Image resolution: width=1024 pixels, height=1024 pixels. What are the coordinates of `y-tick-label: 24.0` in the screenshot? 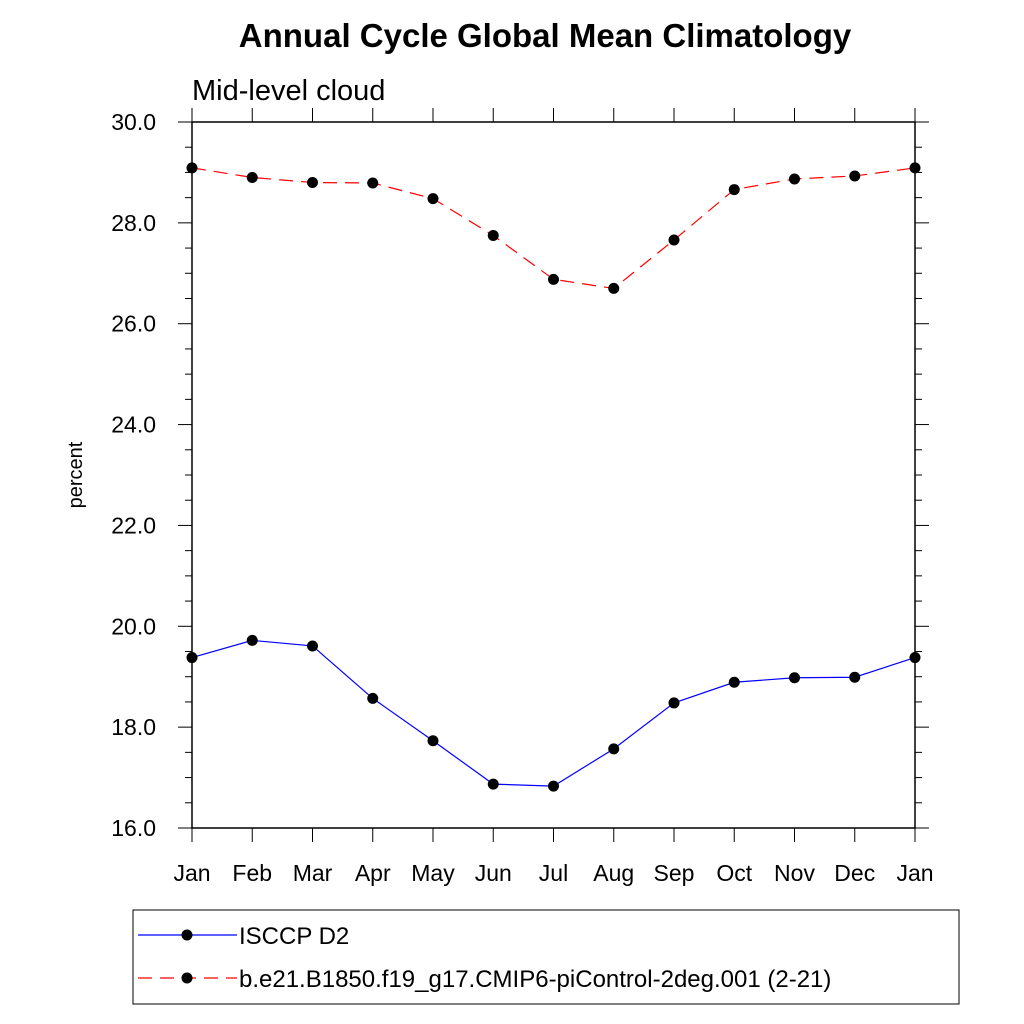 It's located at (133, 425).